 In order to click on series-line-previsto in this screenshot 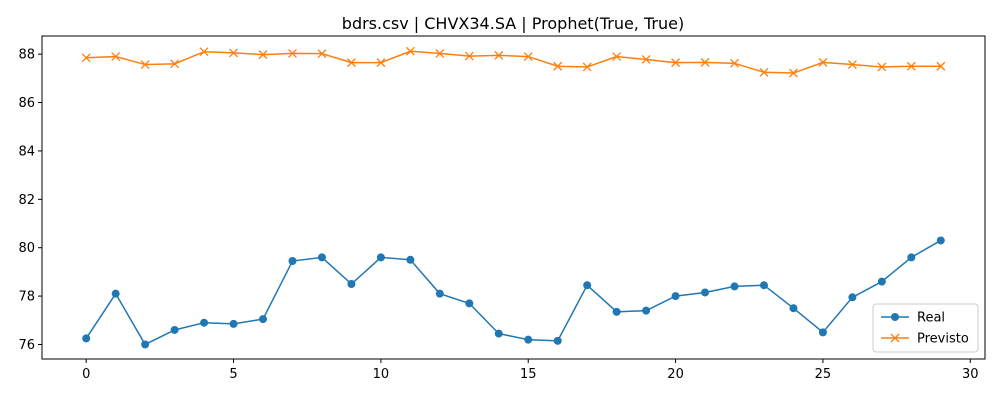, I will do `click(513, 62)`.